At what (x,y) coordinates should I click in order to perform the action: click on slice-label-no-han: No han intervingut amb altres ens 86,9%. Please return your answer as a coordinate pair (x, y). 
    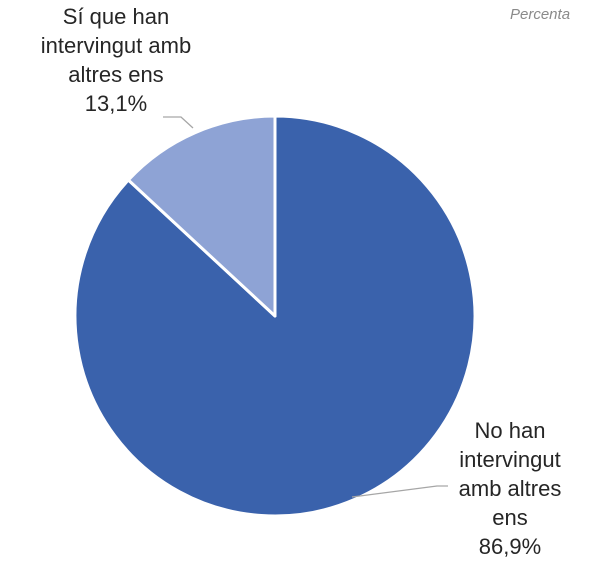
    Looking at the image, I should click on (510, 488).